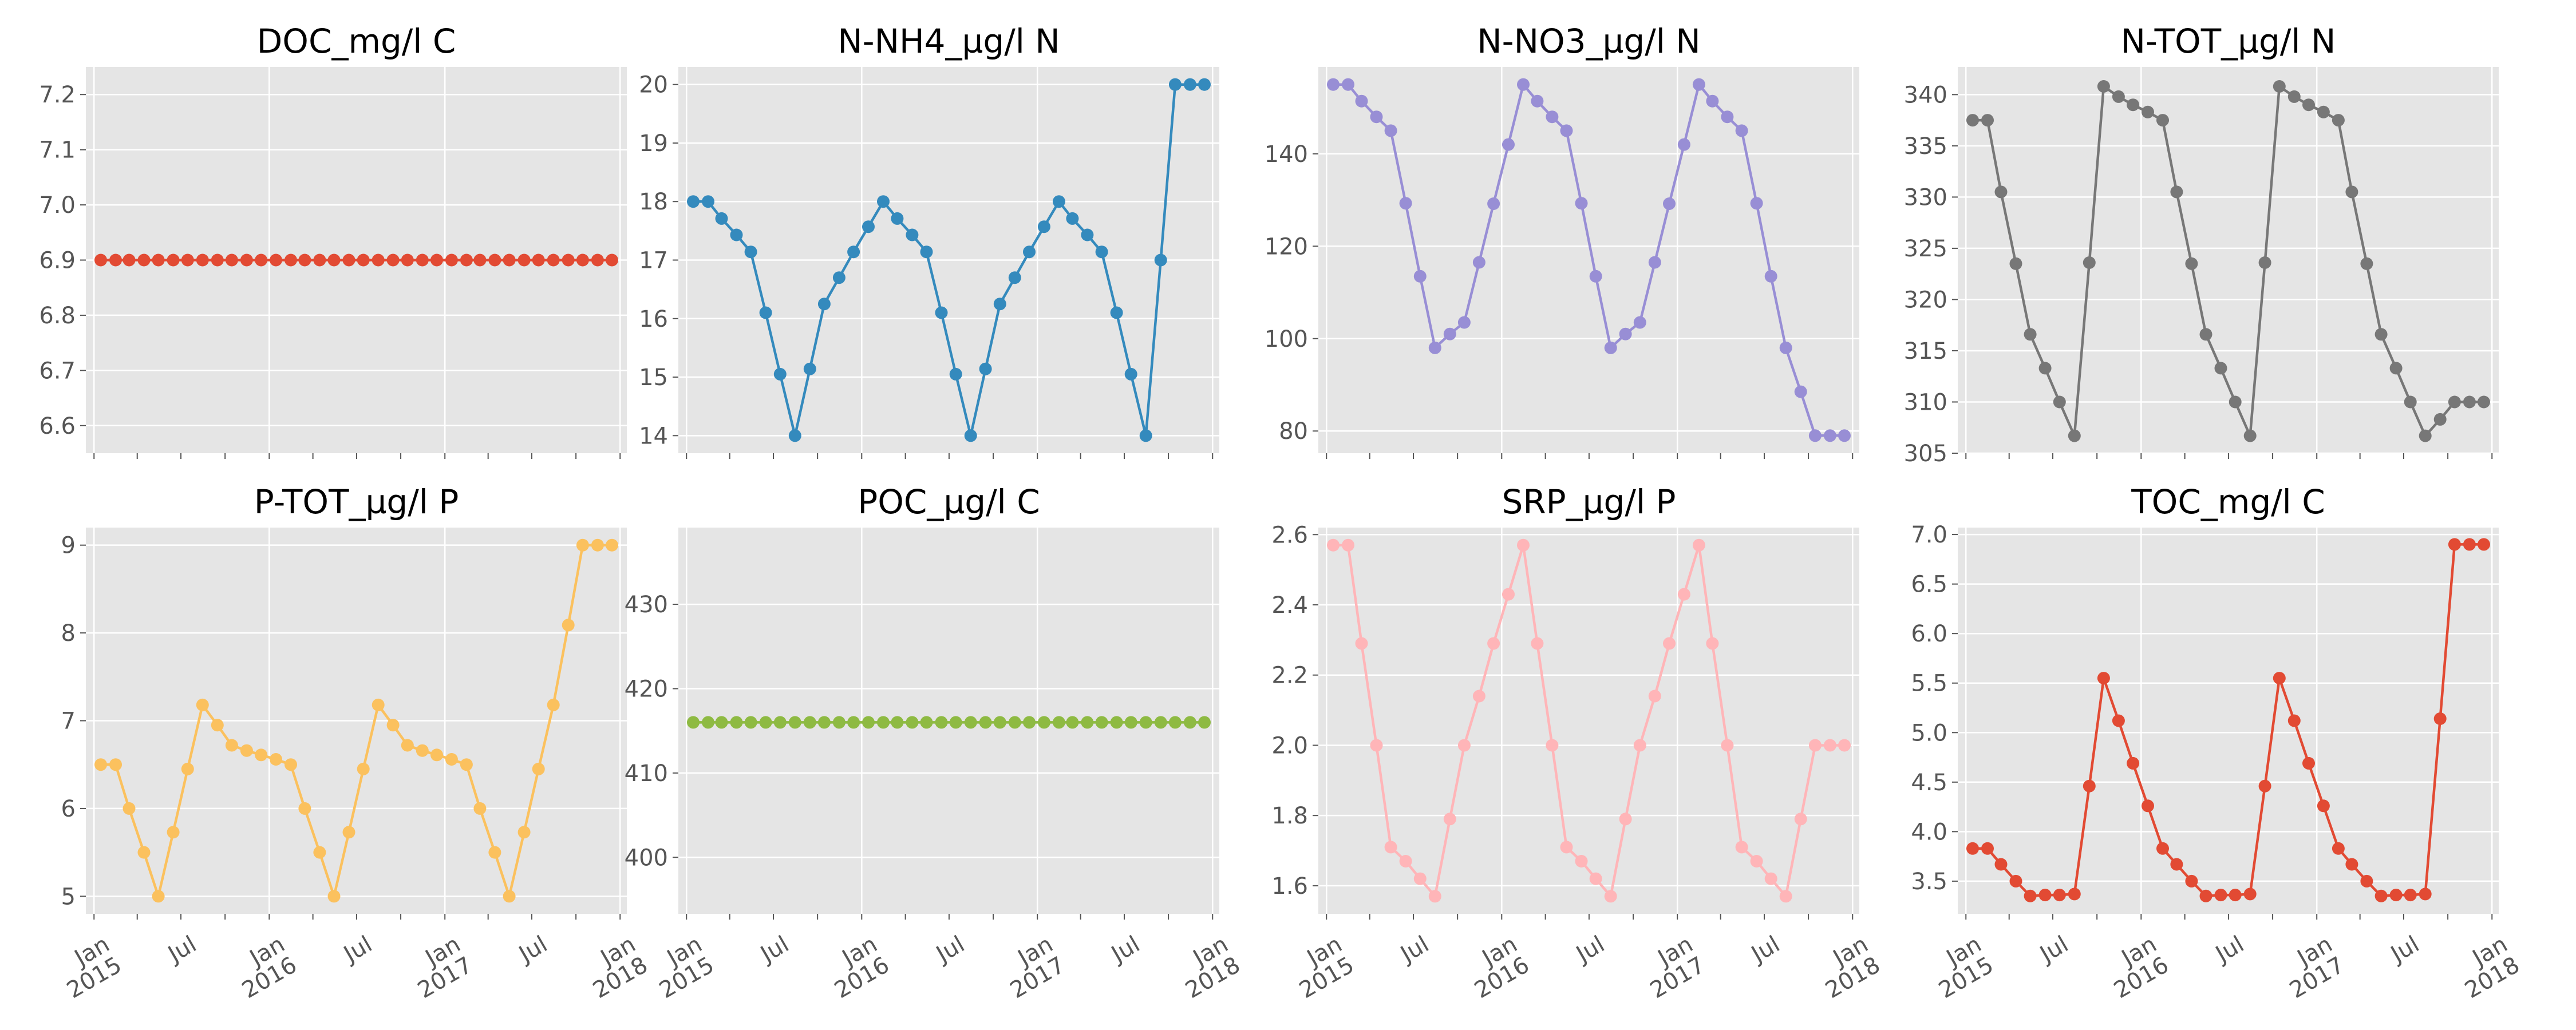  I want to click on y-tick-label: 320, so click(1925, 300).